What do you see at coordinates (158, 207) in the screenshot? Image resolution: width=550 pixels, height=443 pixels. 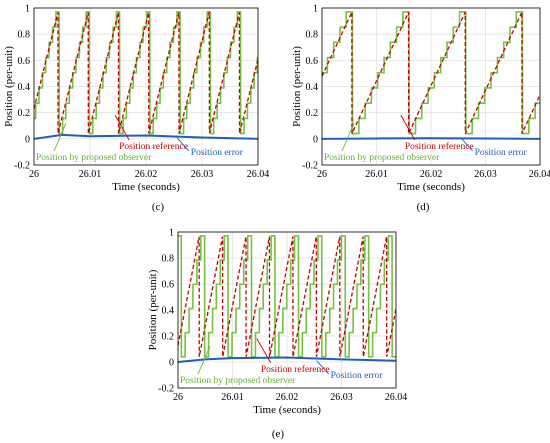 I see `panel-label: (c)` at bounding box center [158, 207].